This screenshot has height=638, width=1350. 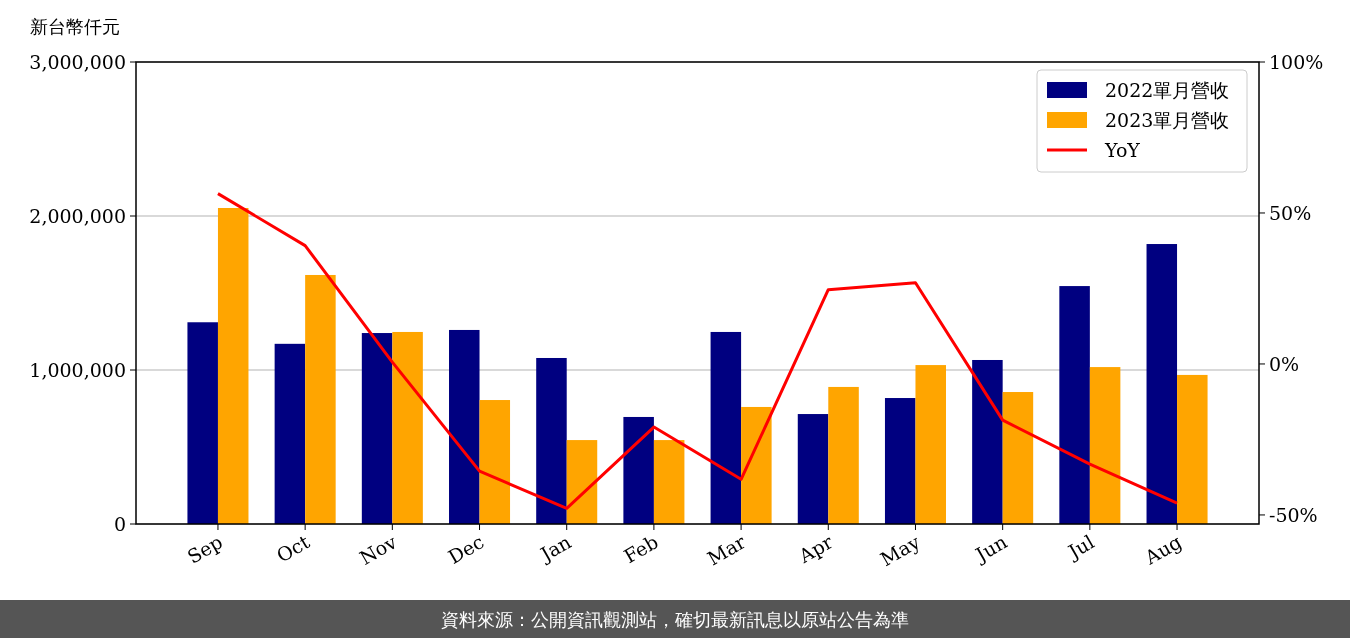 I want to click on y-tick-label: 3,000,000, so click(x=77, y=62).